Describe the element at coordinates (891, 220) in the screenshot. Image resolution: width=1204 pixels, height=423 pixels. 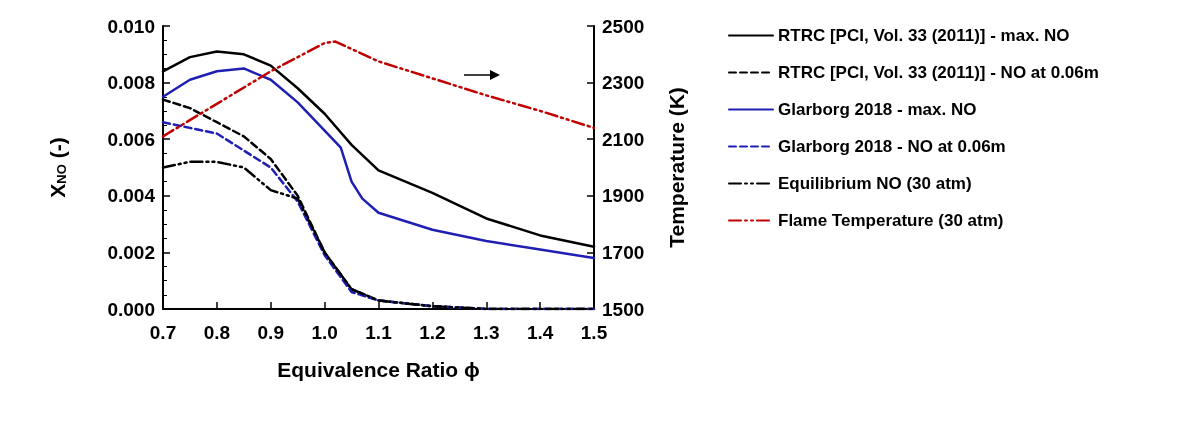
I see `legend-label: Flame Temperature (30 atm)` at that location.